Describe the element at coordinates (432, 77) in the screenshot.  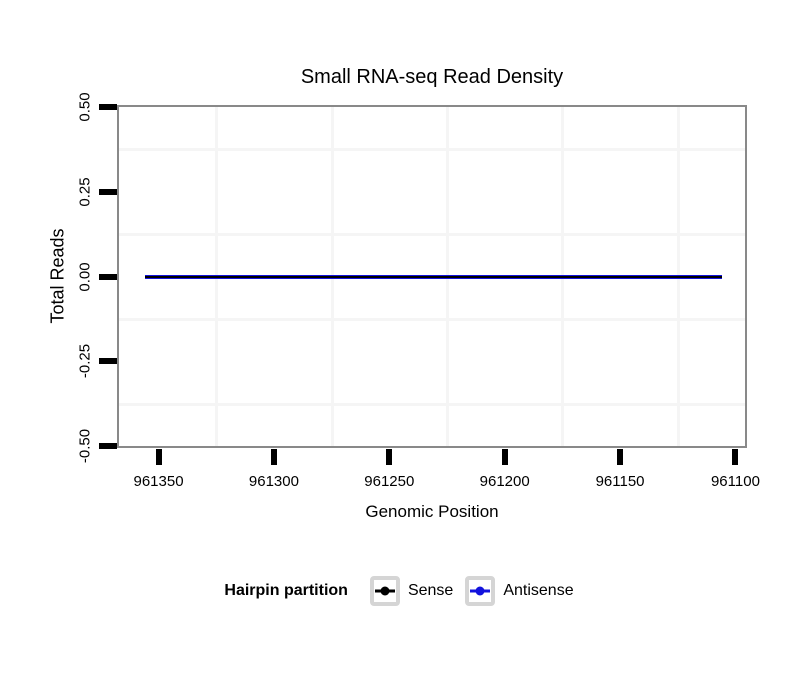
I see `chart-title: Small RNA-seq Read Density` at that location.